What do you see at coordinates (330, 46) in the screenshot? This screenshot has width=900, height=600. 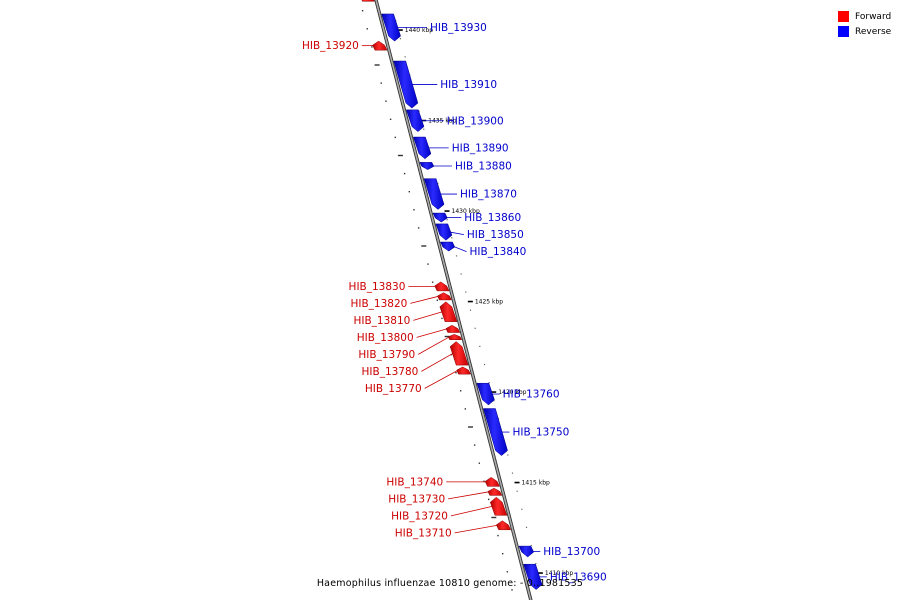 I see `gene-label: HIB_13920` at bounding box center [330, 46].